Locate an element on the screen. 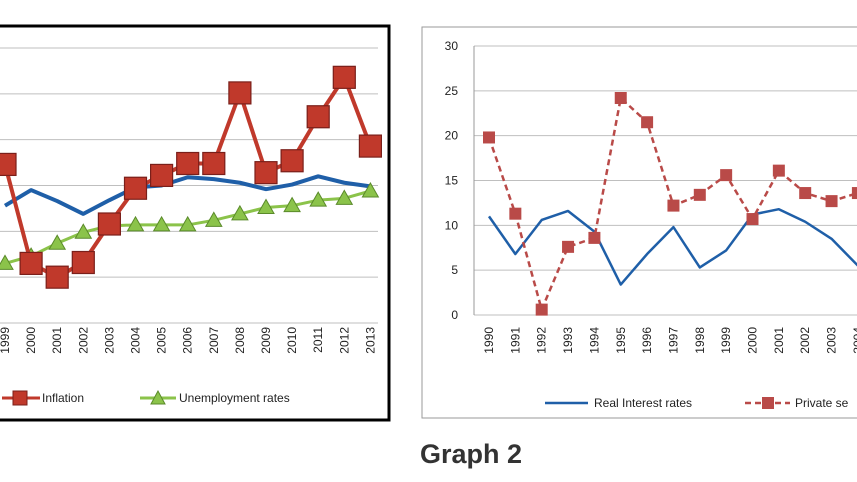  chart2-x-tick-label: 1990 is located at coordinates (489, 340).